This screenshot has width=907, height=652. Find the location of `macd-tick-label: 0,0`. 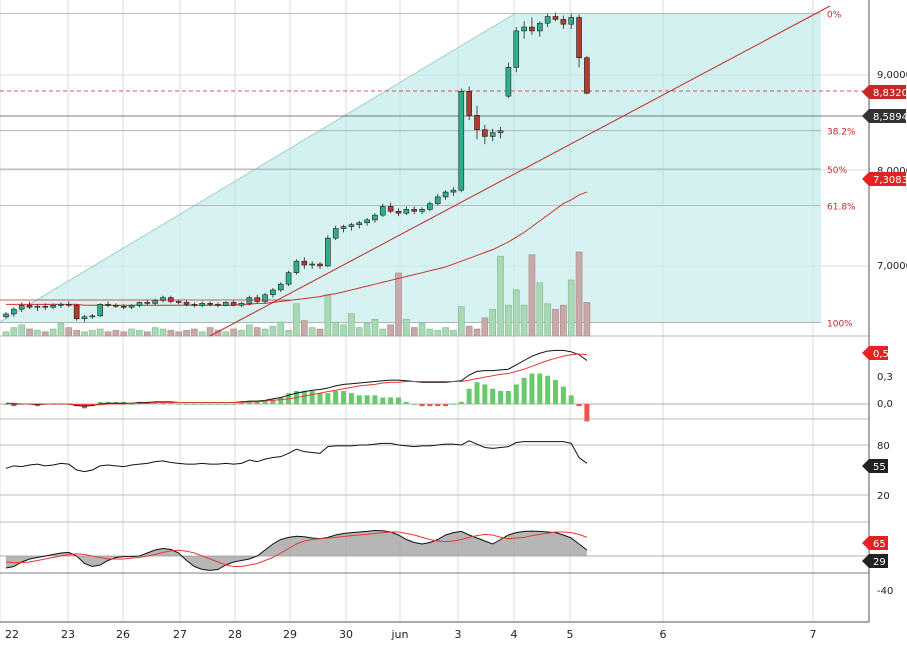

macd-tick-label: 0,0 is located at coordinates (885, 404).